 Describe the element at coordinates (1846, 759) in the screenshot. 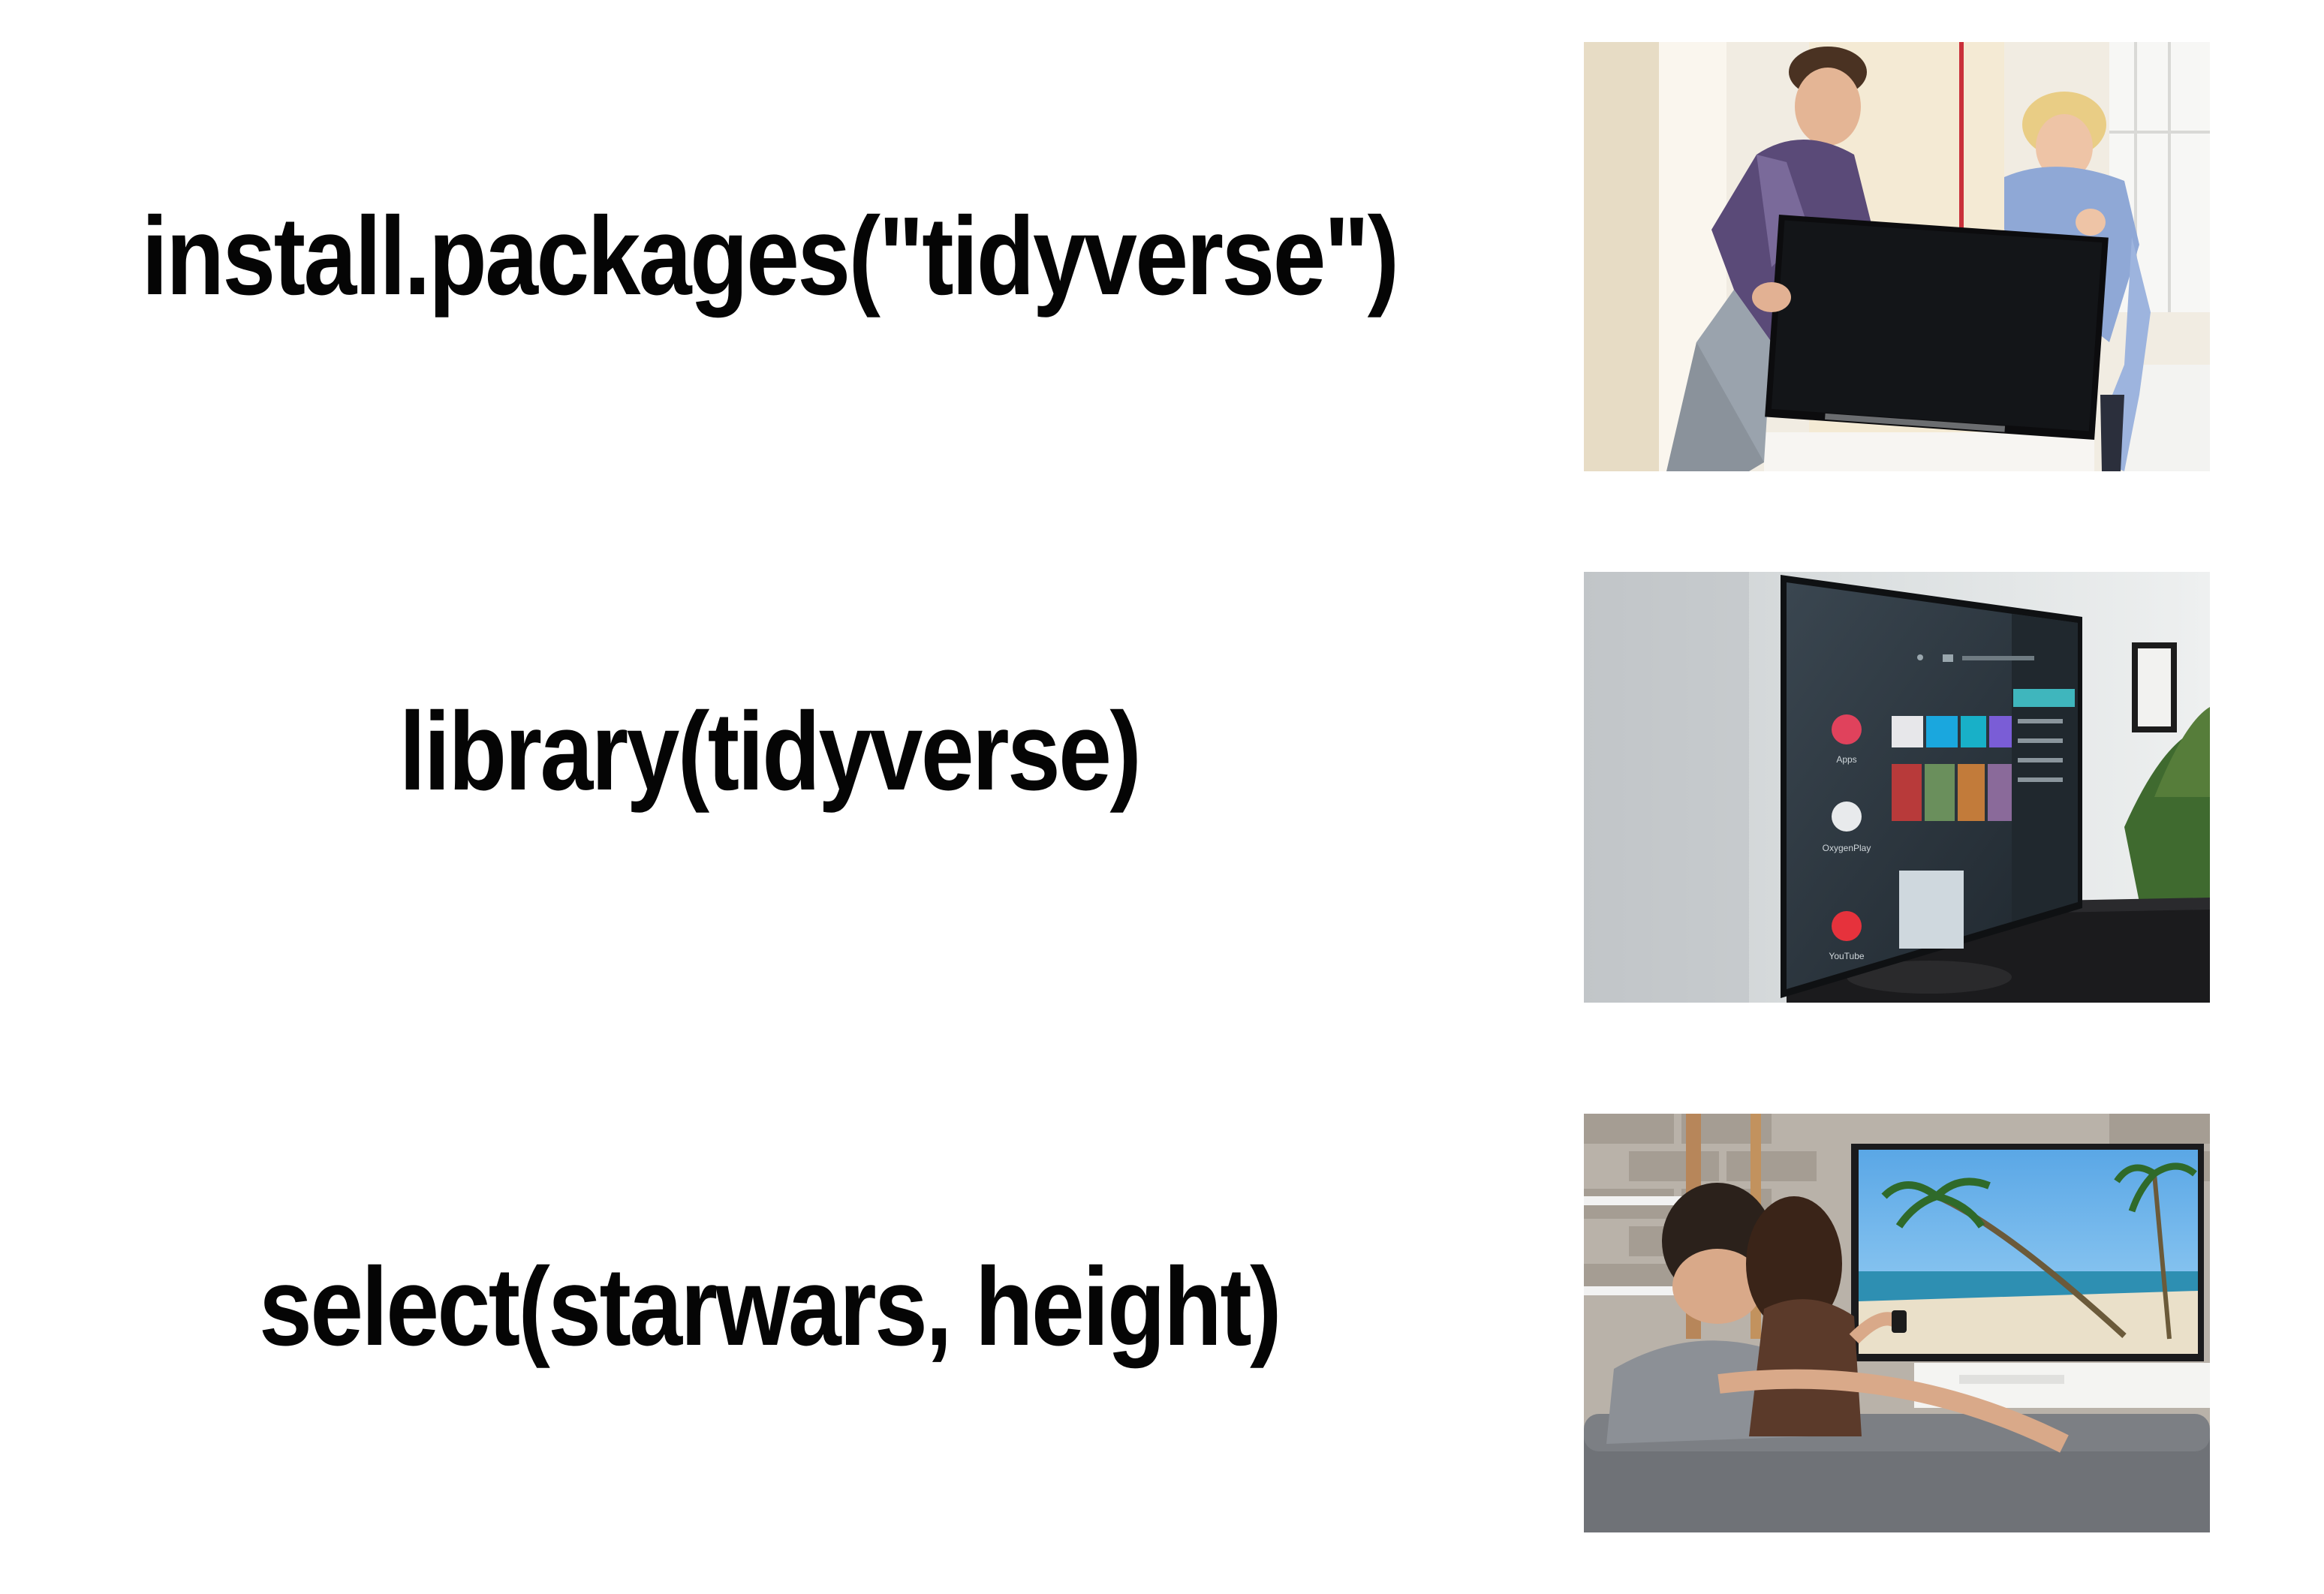

I see `tv-app-label-apps: Apps` at that location.